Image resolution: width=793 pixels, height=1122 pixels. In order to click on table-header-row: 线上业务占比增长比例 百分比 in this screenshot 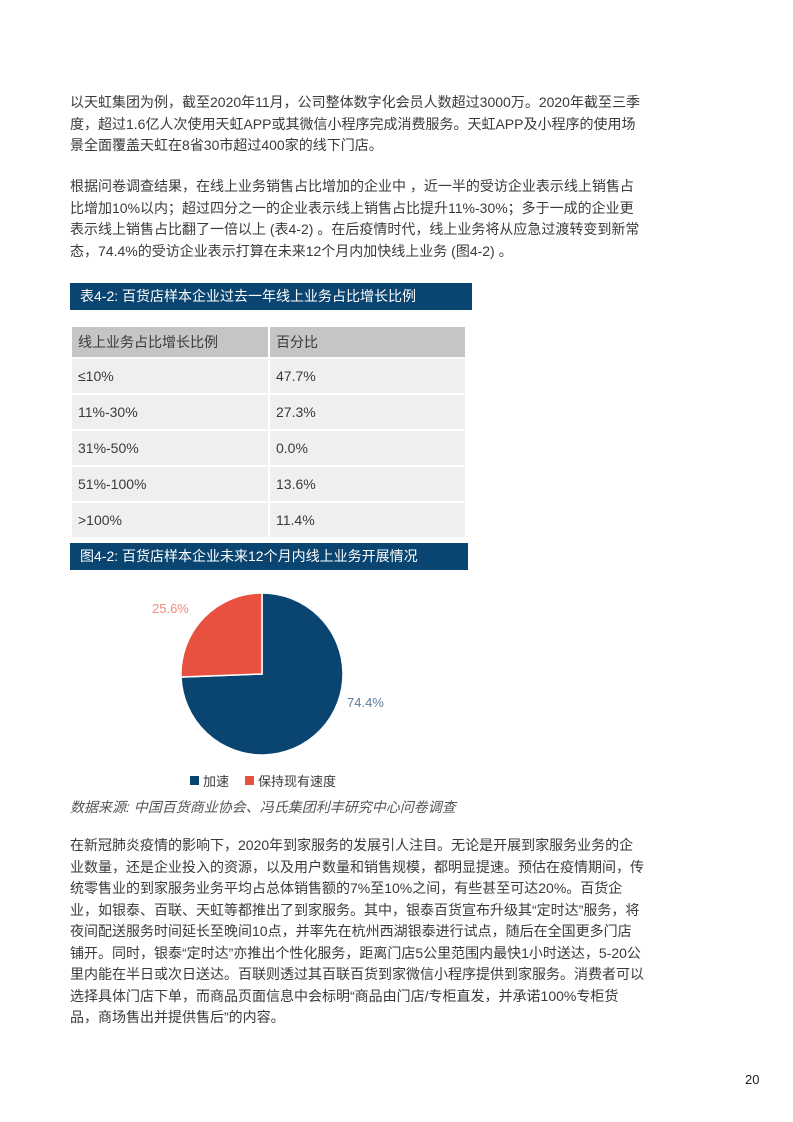, I will do `click(268, 342)`.